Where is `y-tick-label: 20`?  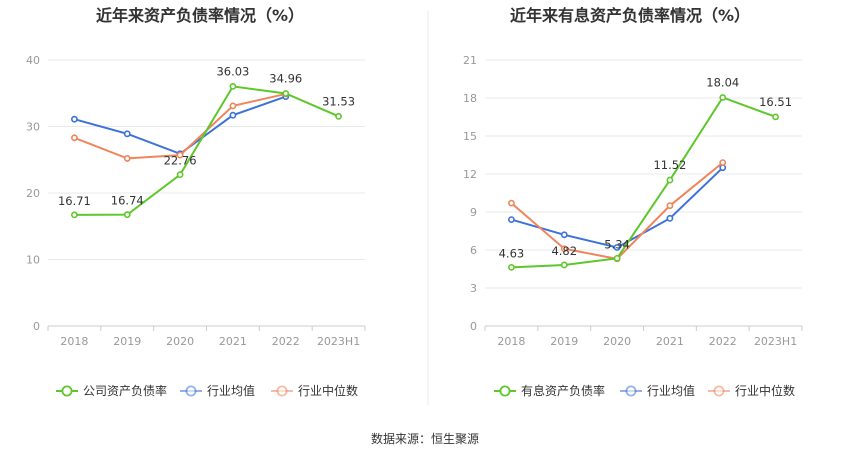 y-tick-label: 20 is located at coordinates (33, 193).